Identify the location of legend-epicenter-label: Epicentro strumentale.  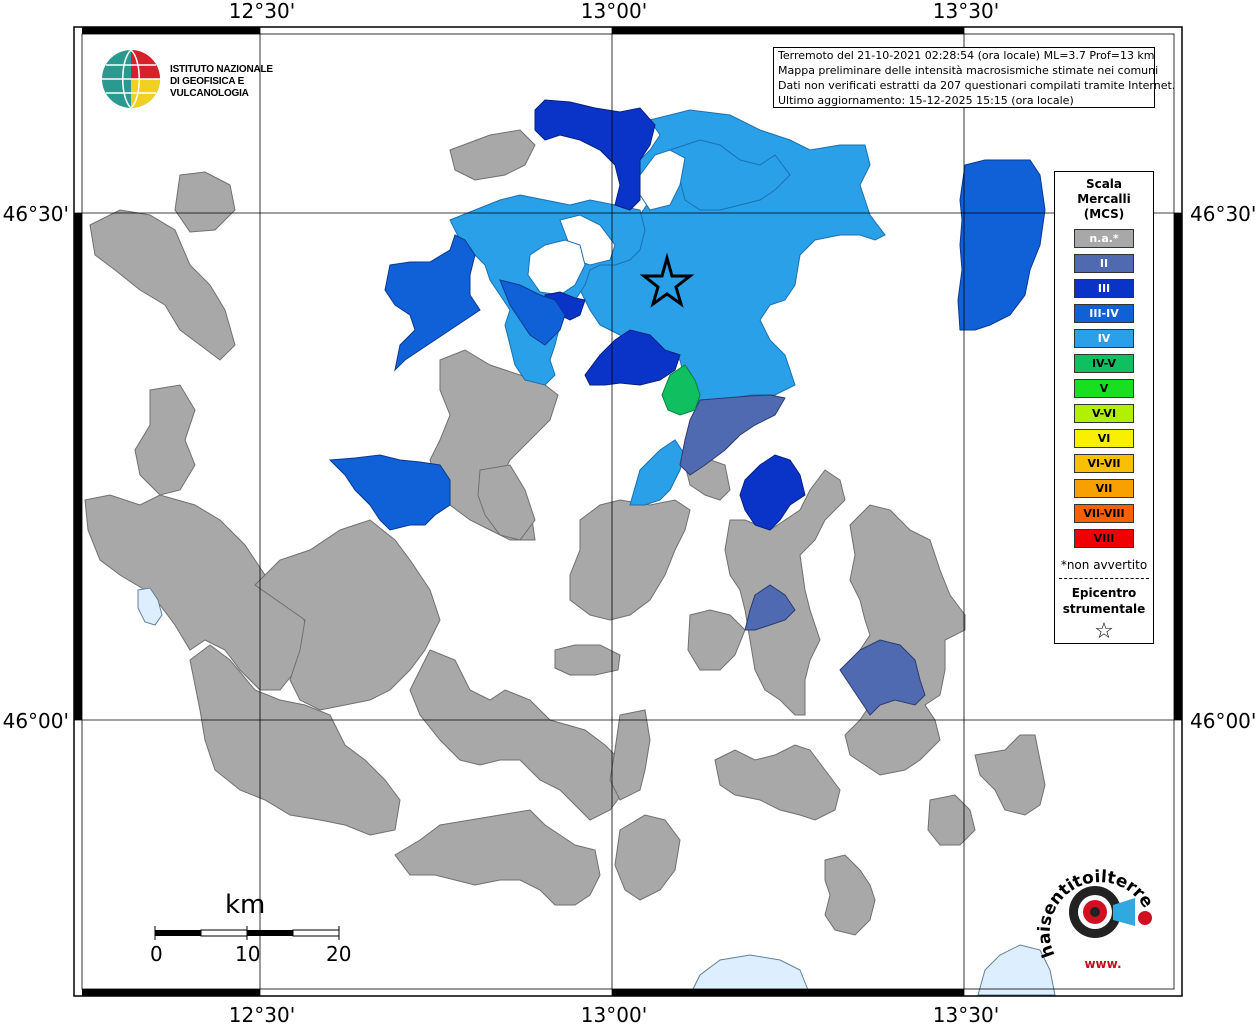
(1104, 601).